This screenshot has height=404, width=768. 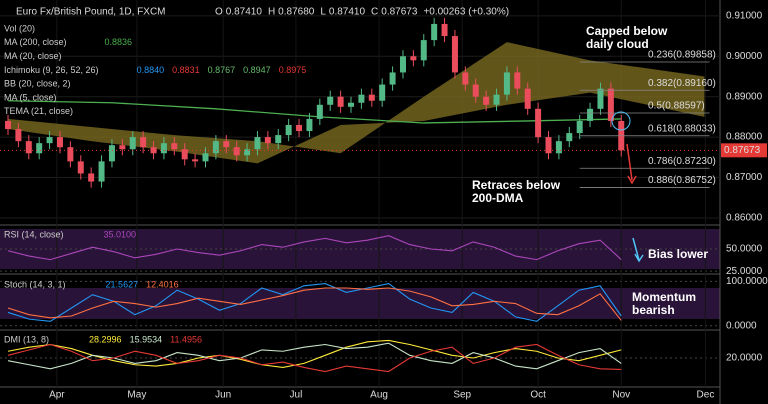 What do you see at coordinates (379, 395) in the screenshot?
I see `x-tick-label: Aug` at bounding box center [379, 395].